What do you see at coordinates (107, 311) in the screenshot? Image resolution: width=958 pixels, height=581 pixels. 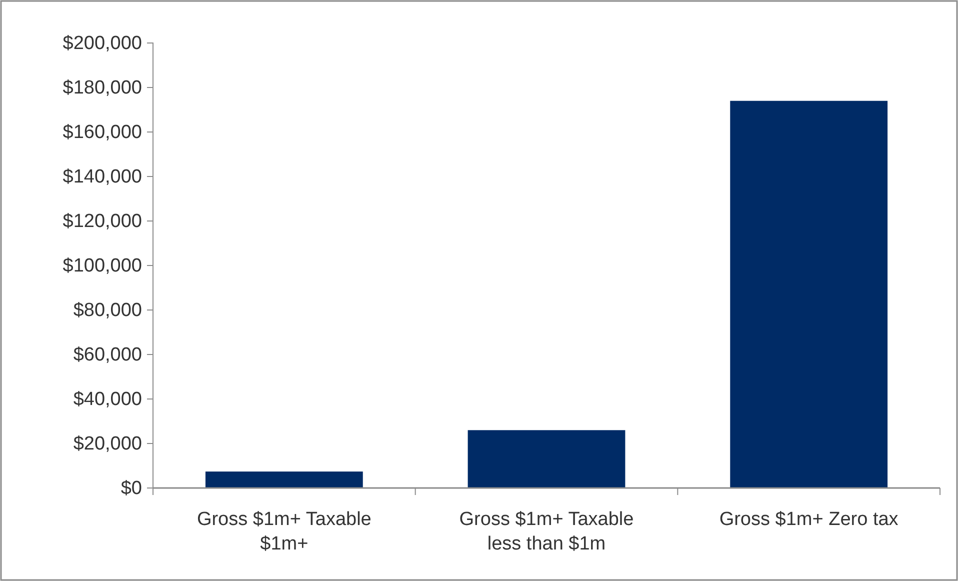 I see `y-tick-label: $80,000` at bounding box center [107, 311].